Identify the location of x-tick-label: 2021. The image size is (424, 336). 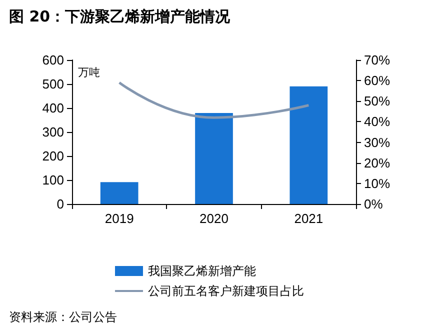
(309, 218).